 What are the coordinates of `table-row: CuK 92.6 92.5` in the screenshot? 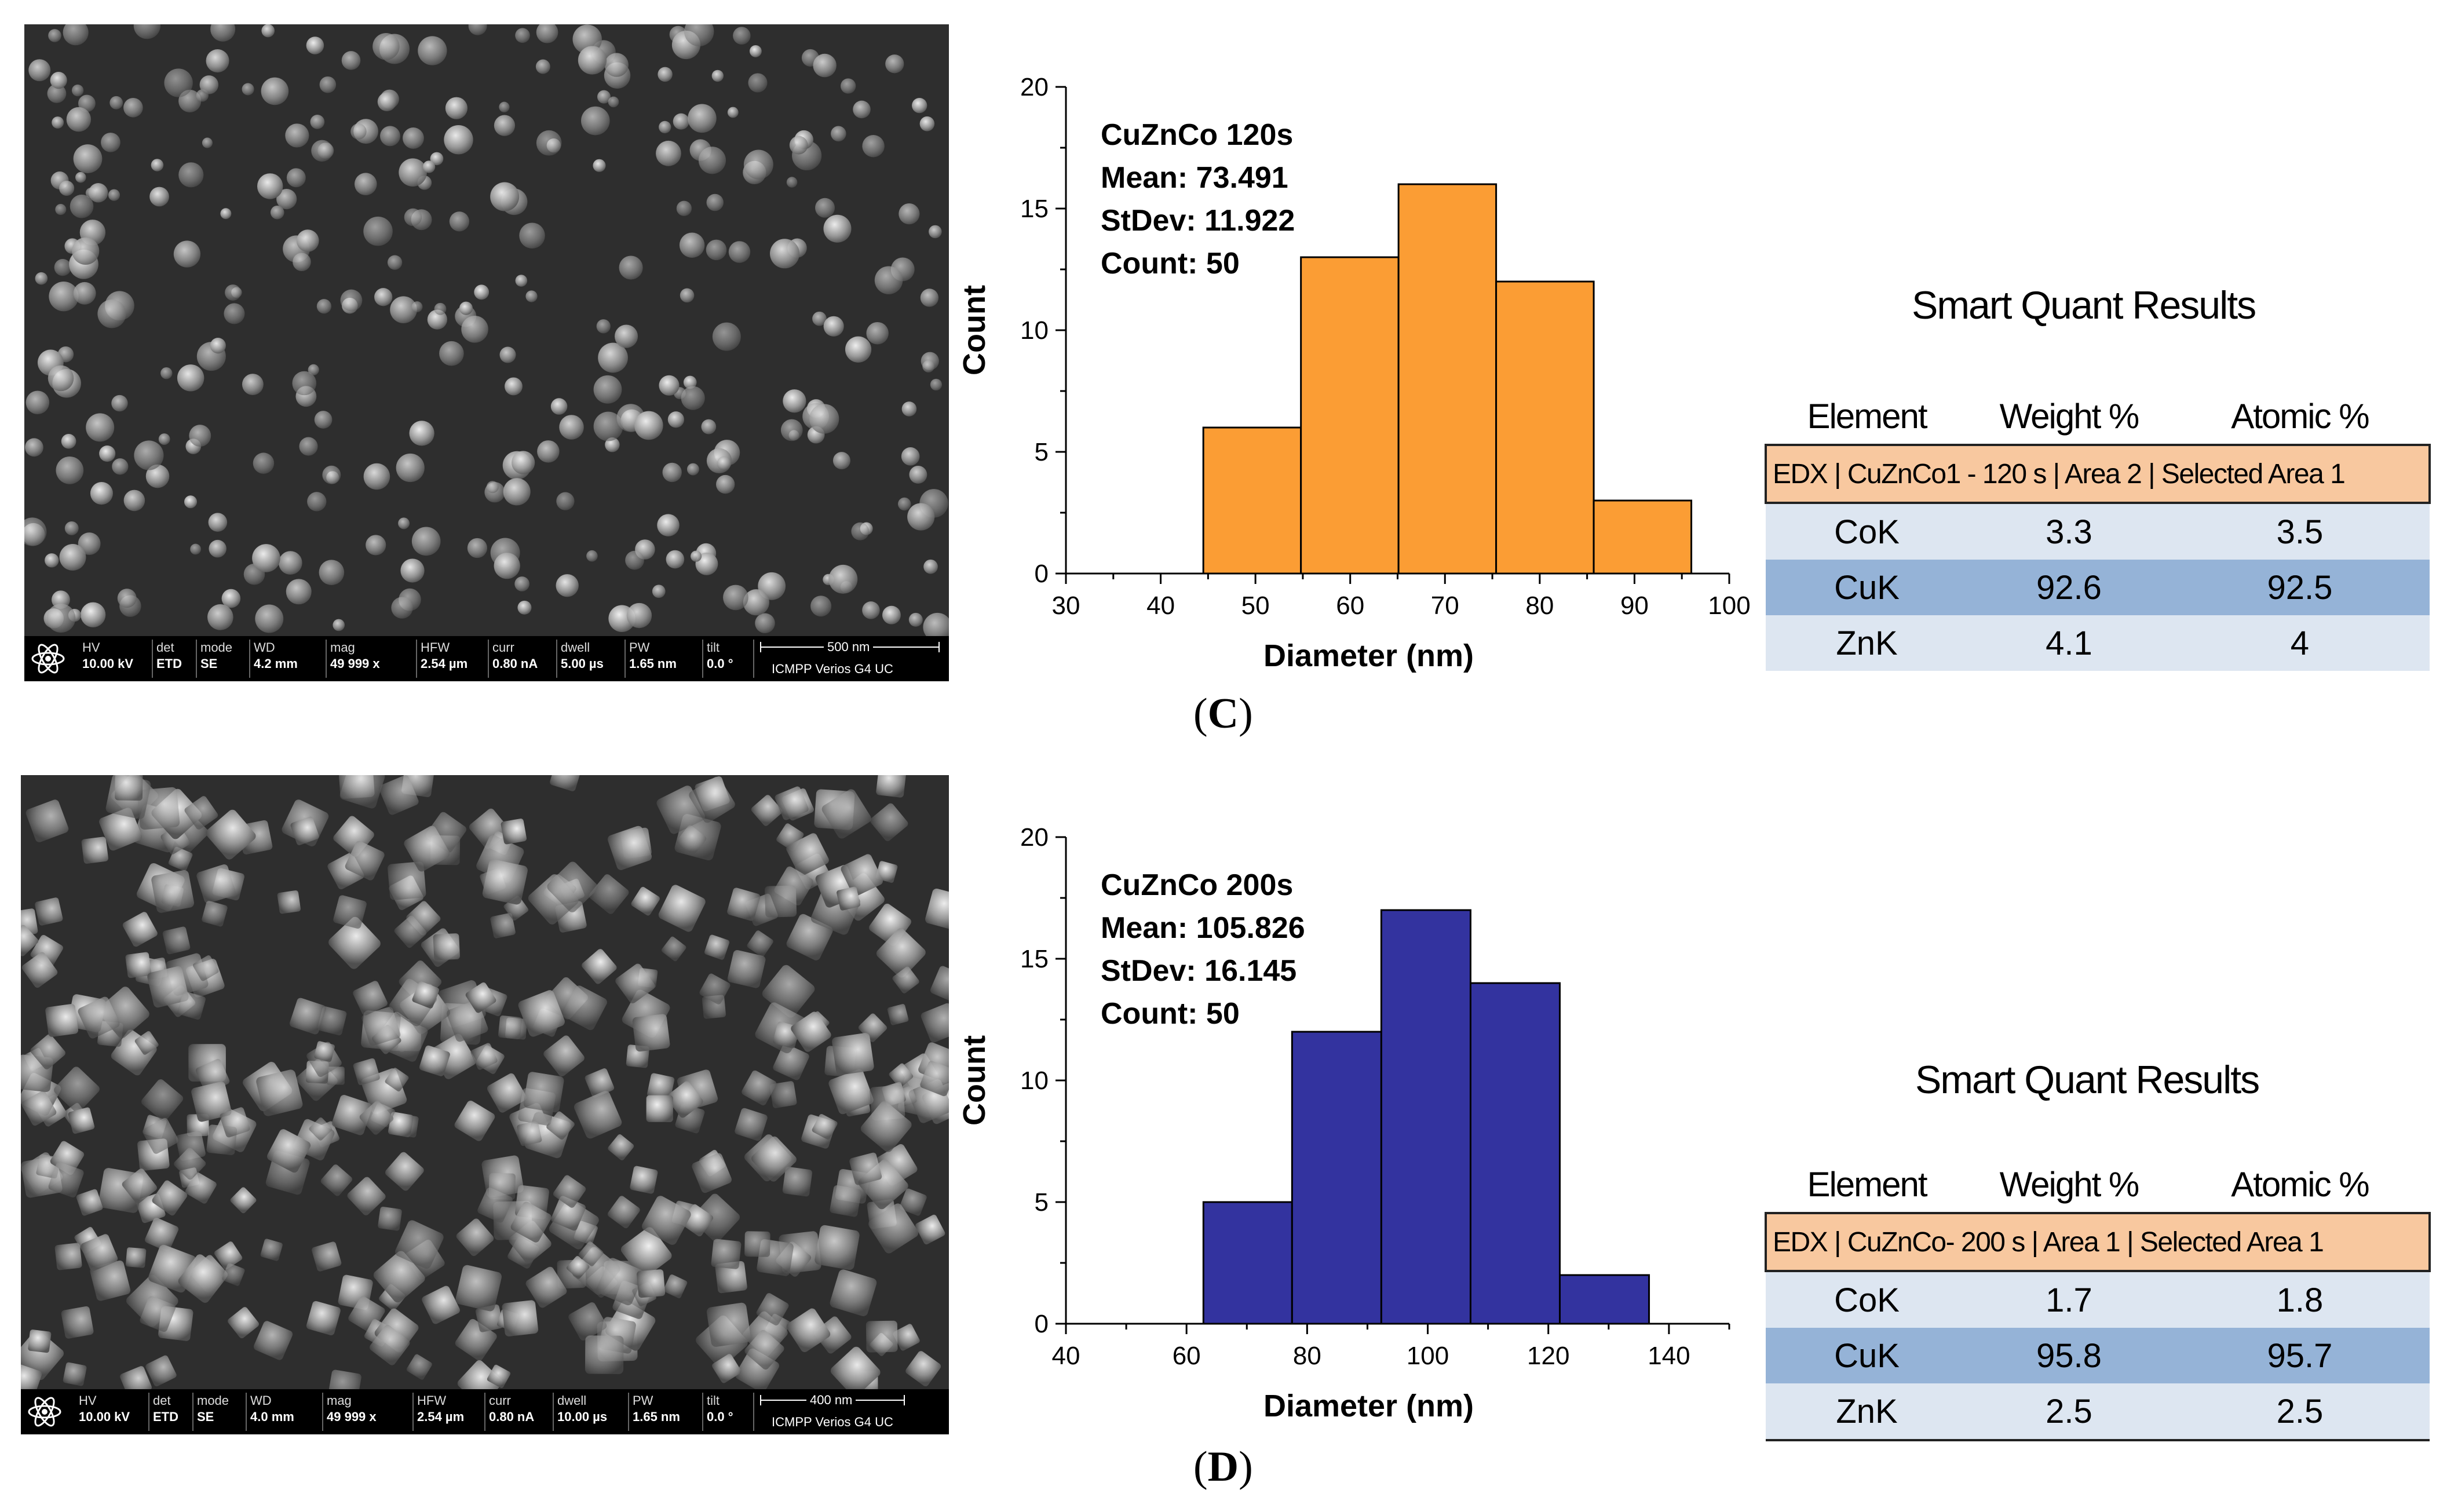 It's located at (2098, 588).